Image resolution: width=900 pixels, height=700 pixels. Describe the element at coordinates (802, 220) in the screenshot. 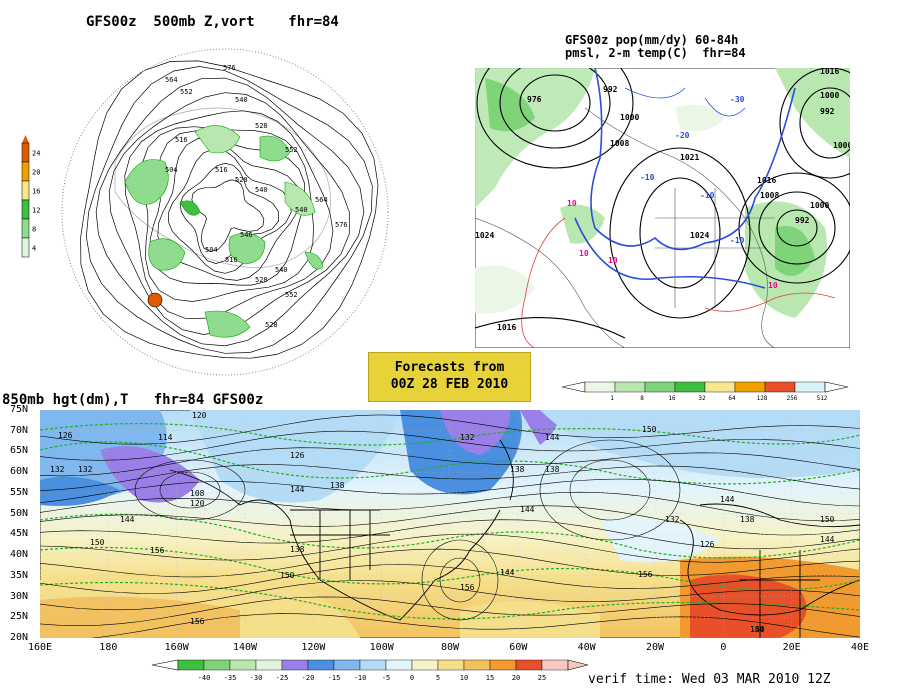

I see `pop-map-label: 992` at that location.